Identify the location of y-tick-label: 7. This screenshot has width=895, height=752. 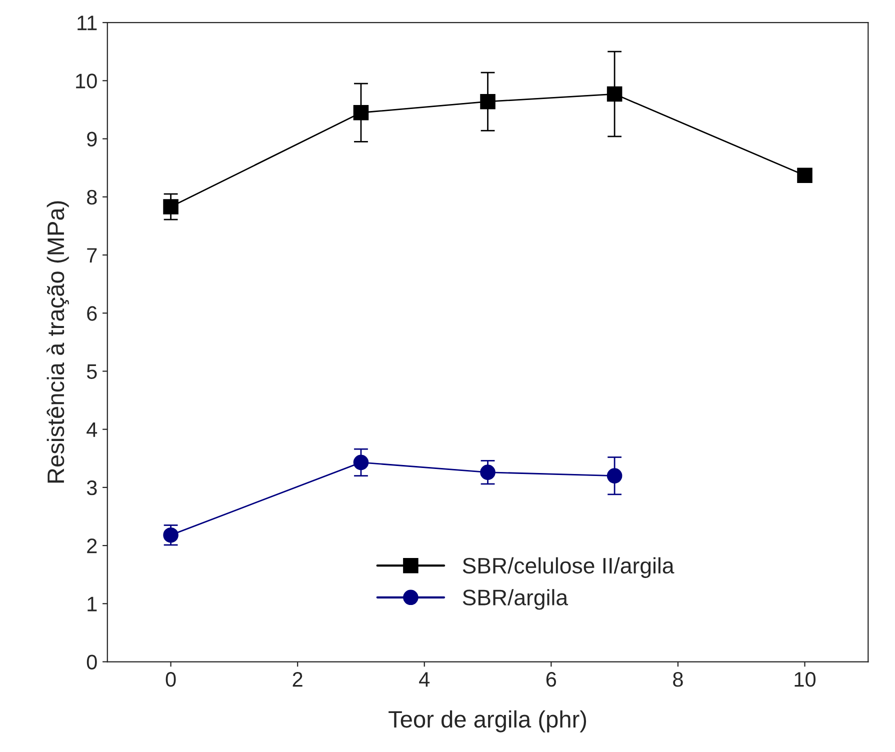
(92, 255).